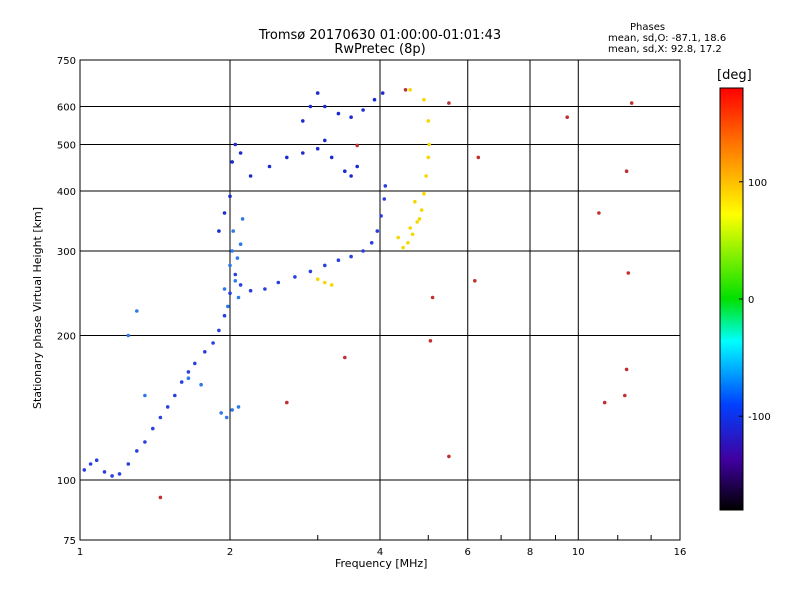  Describe the element at coordinates (578, 552) in the screenshot. I see `x-tick-label: 10` at that location.